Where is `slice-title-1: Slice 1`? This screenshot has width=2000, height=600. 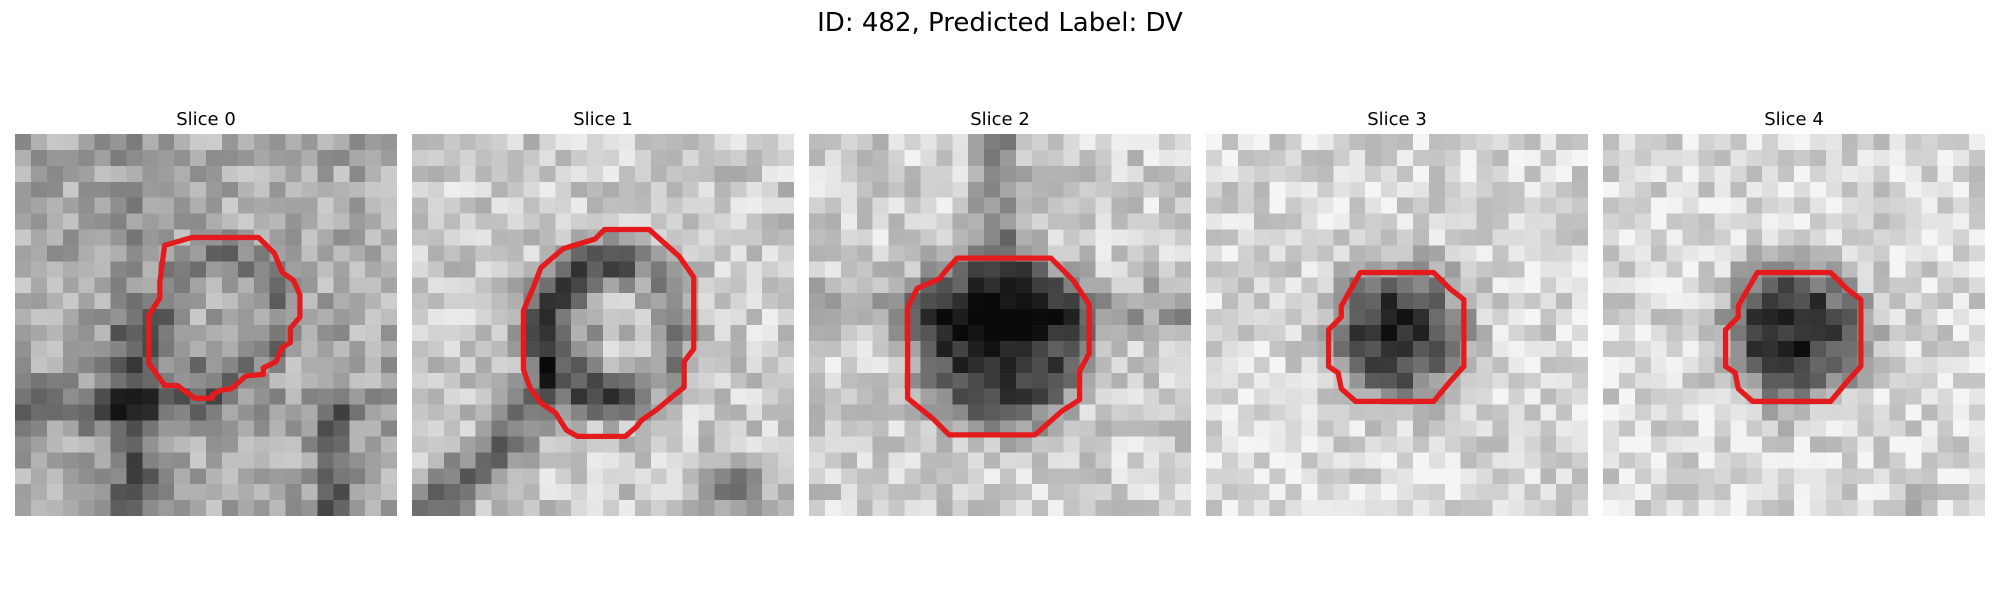 slice-title-1: Slice 1 is located at coordinates (603, 119).